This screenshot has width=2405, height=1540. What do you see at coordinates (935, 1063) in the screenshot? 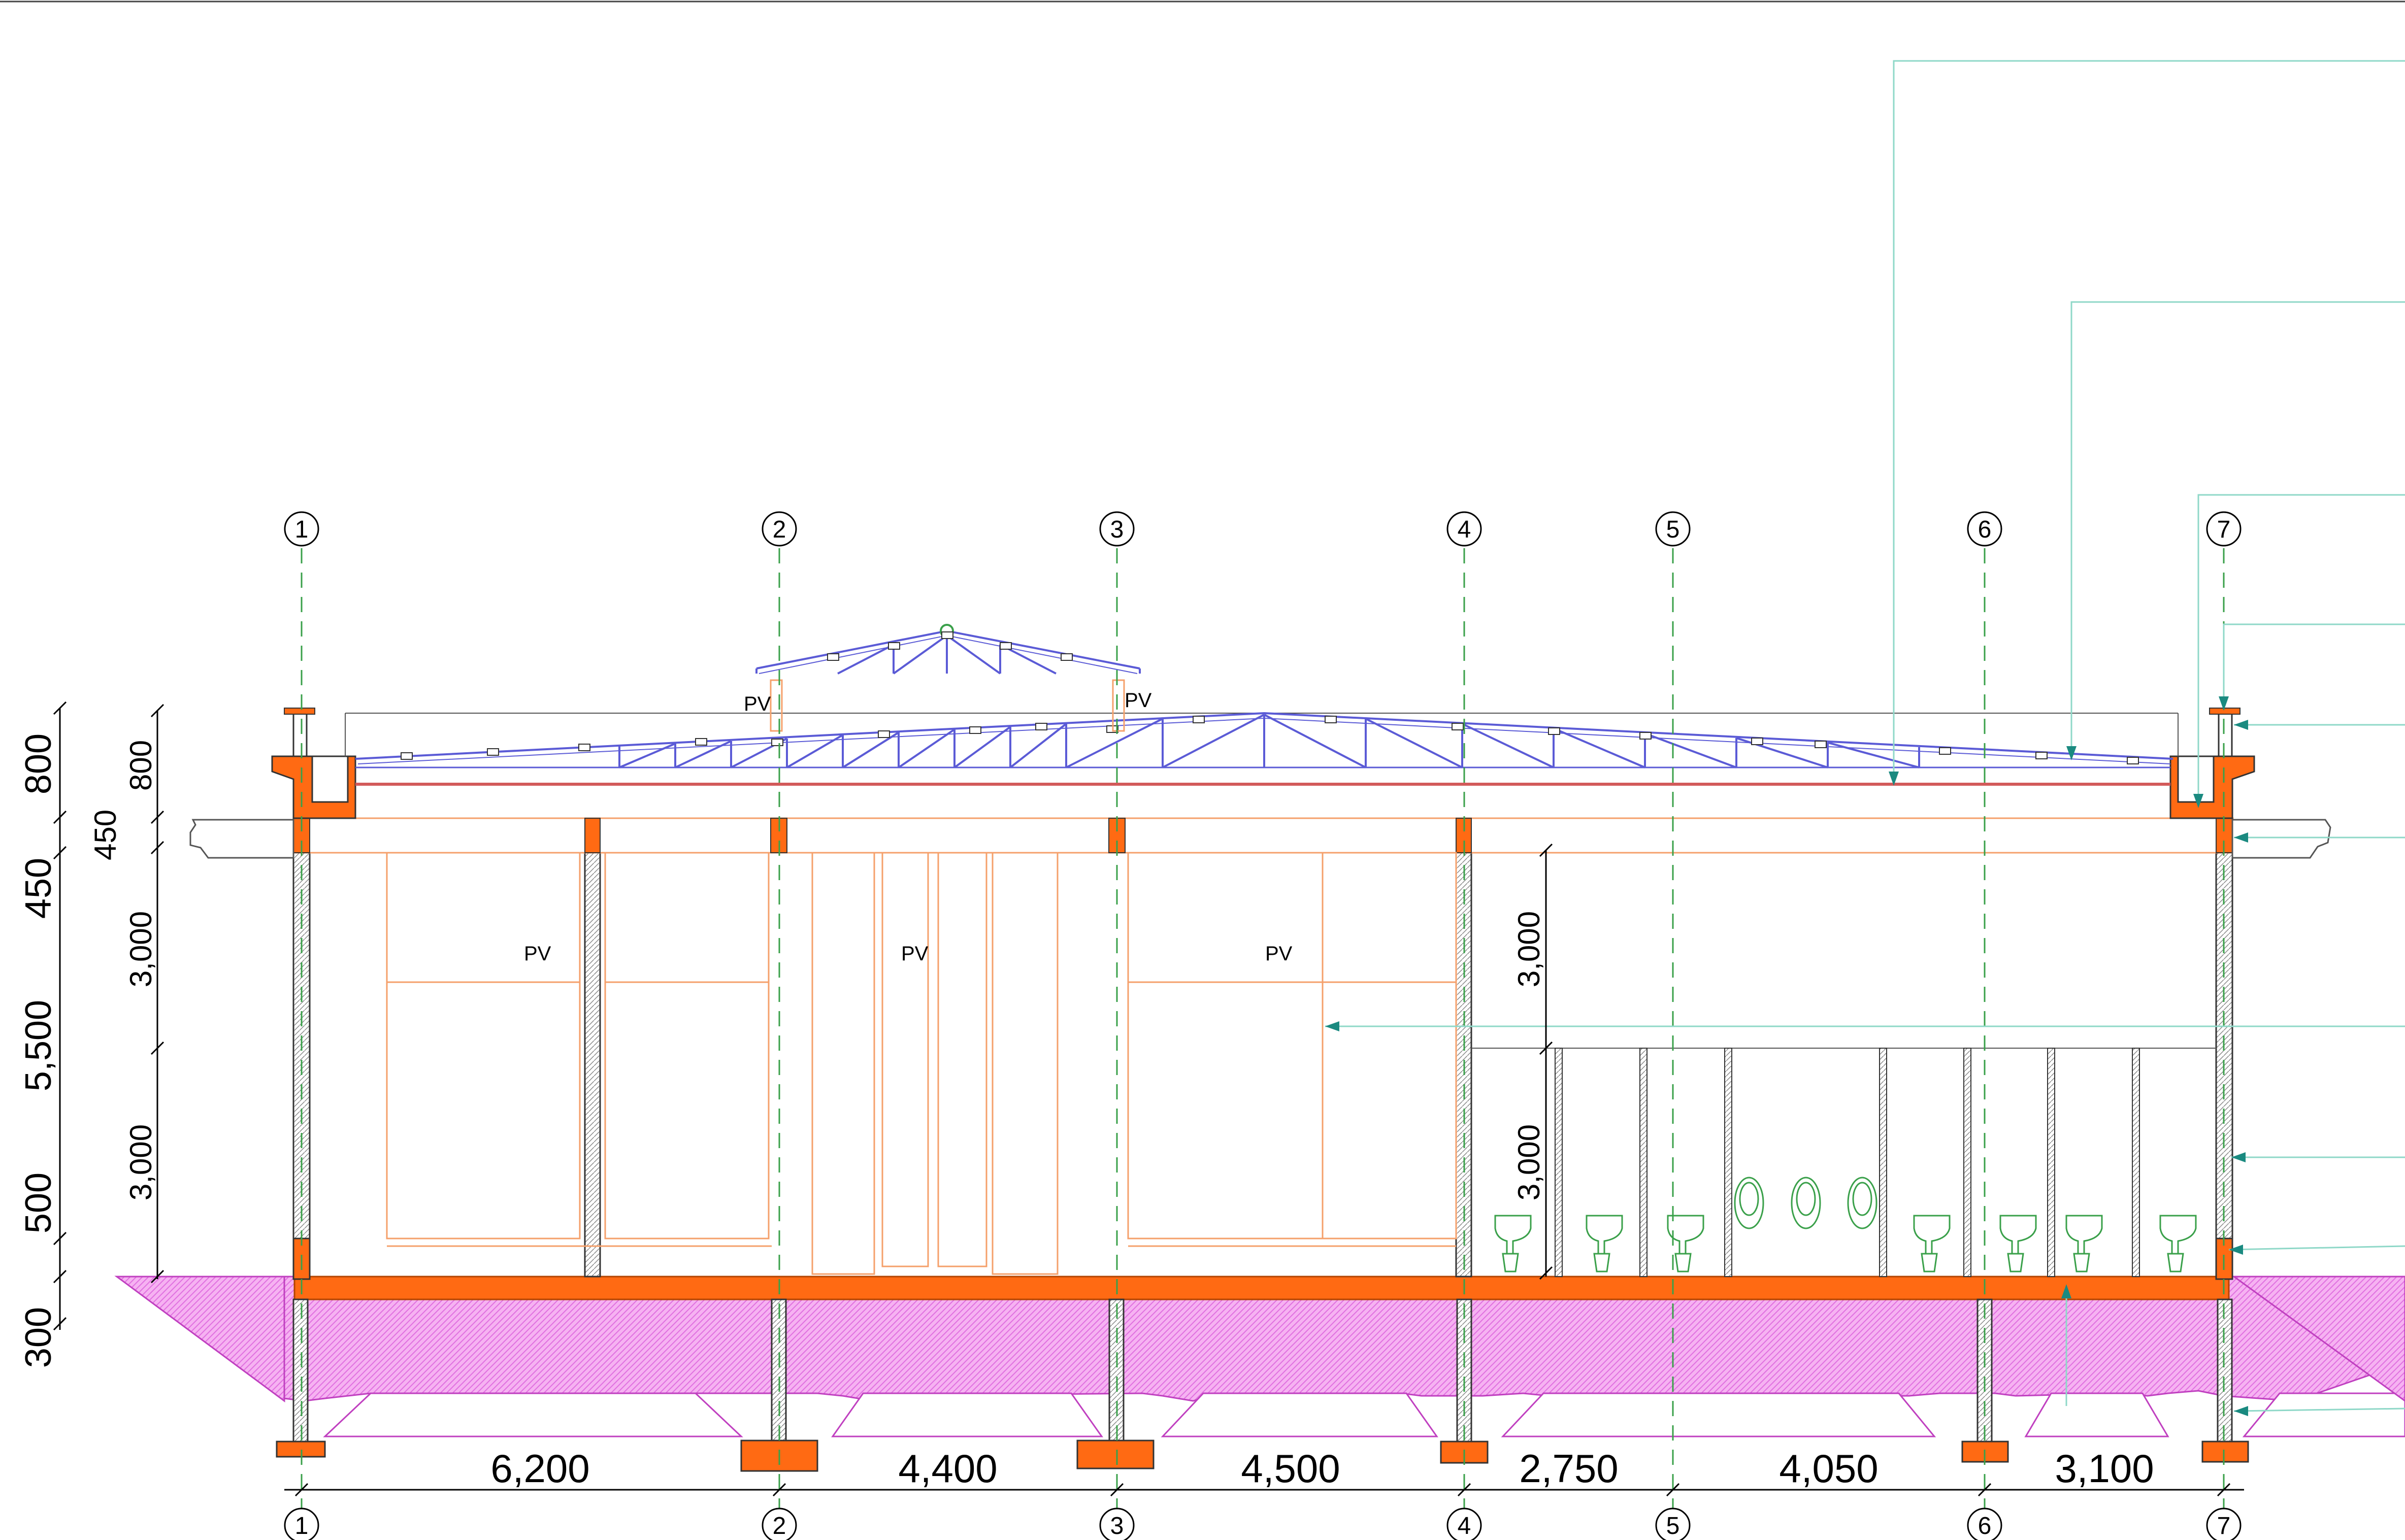
I see `entrance-doors` at bounding box center [935, 1063].